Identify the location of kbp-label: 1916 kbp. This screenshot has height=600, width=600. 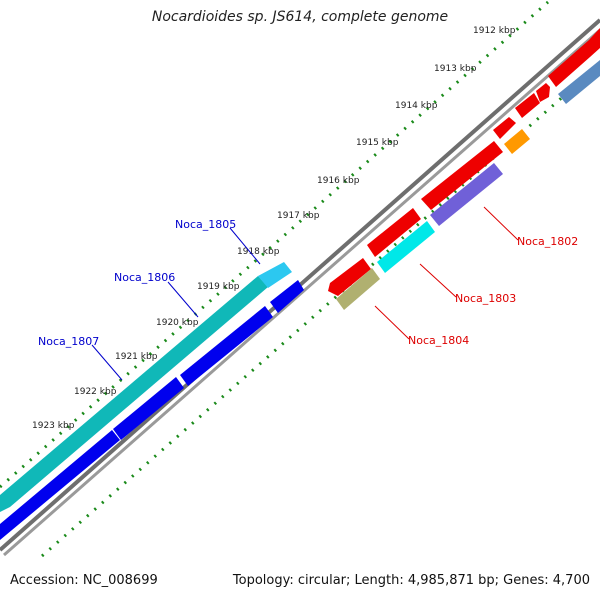
(338, 181).